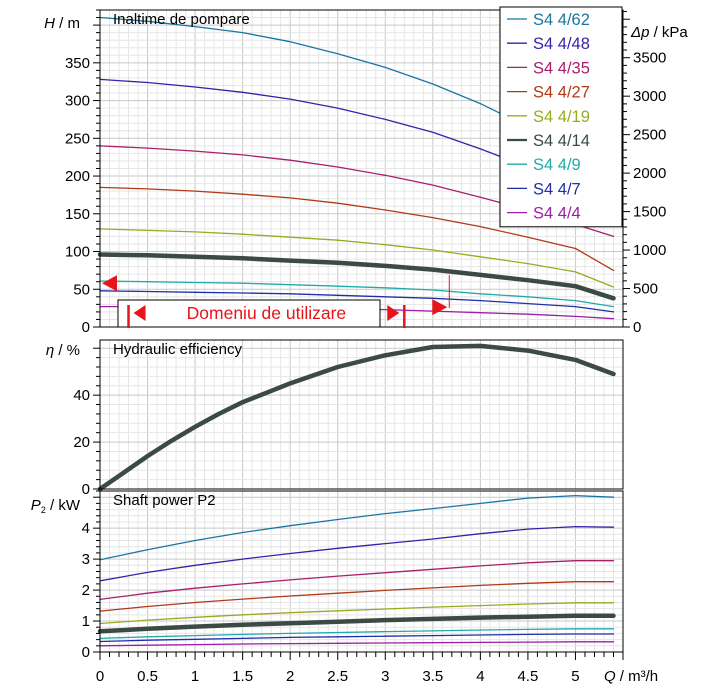 The width and height of the screenshot is (711, 692). What do you see at coordinates (267, 313) in the screenshot?
I see `annotation-text: Domeniu de utilizare` at bounding box center [267, 313].